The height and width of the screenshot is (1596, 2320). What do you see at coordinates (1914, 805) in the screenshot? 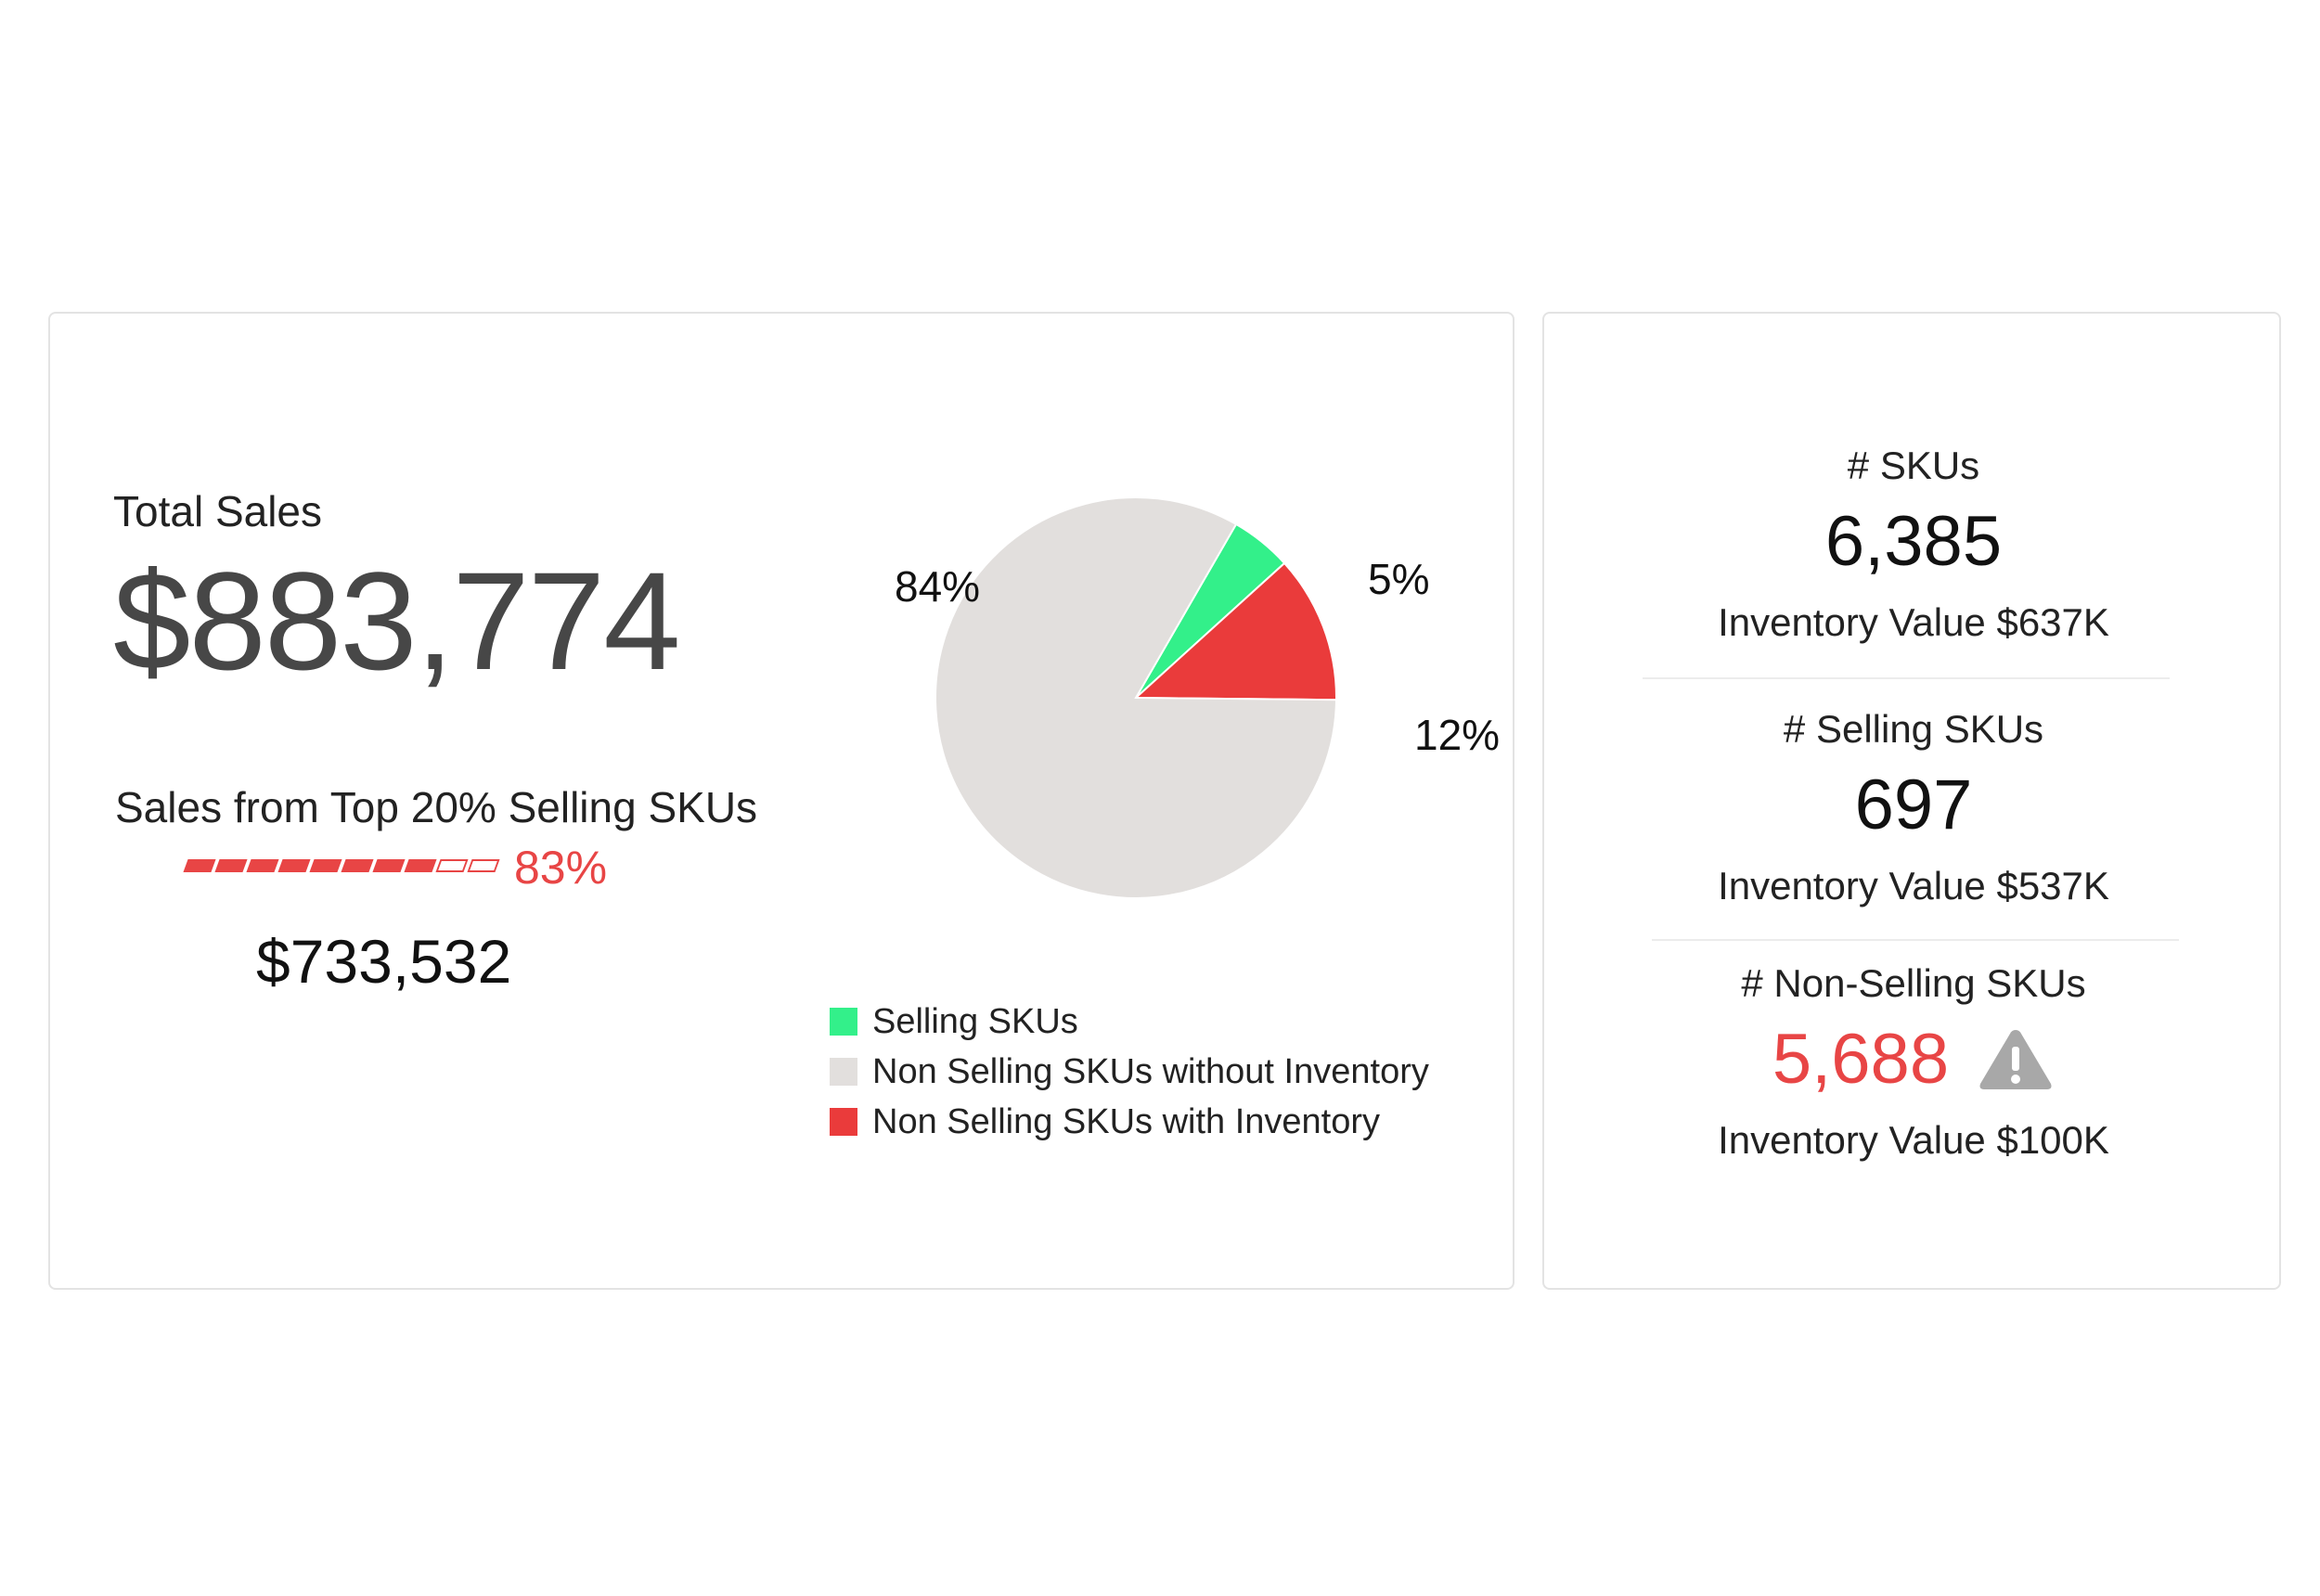
I see `selling-sku-value: 697` at bounding box center [1914, 805].